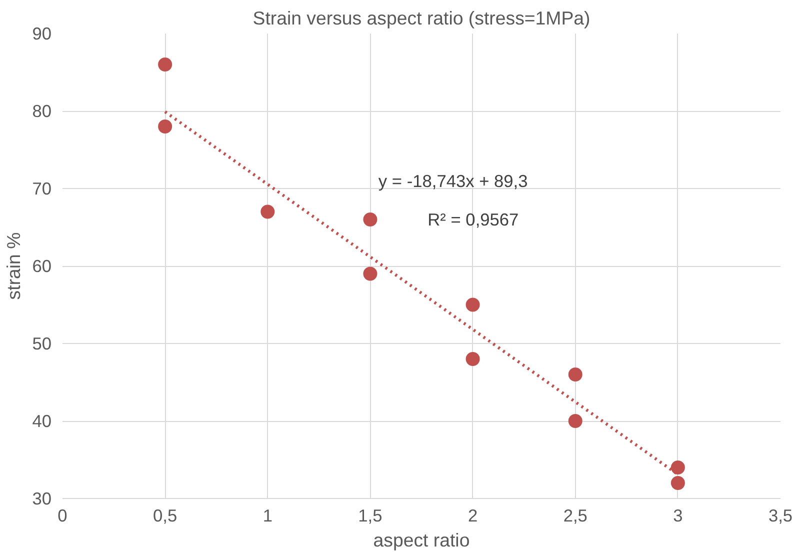 The image size is (811, 559). What do you see at coordinates (780, 516) in the screenshot?
I see `x-tick-label: 3,5` at bounding box center [780, 516].